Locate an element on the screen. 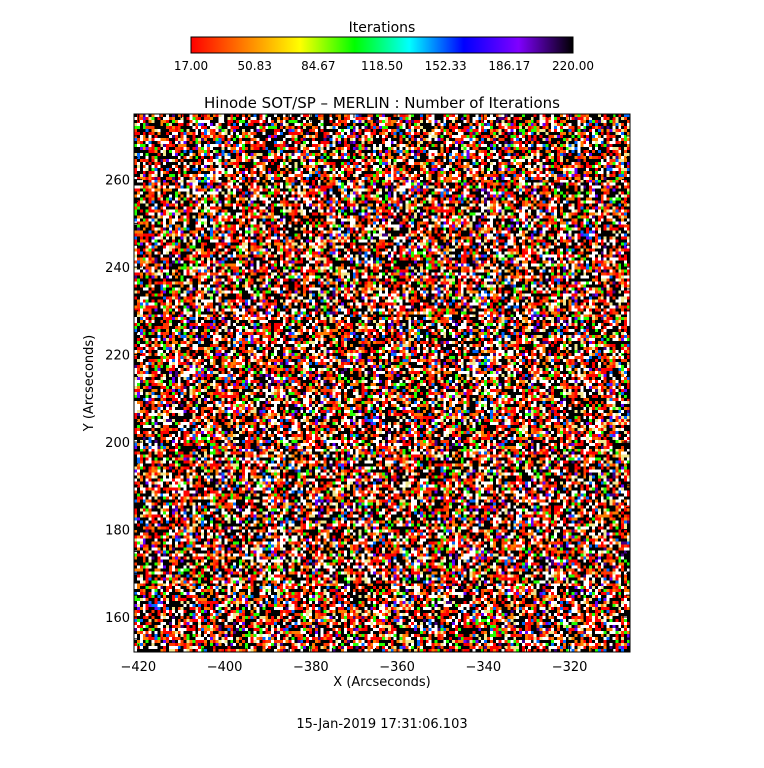  colorbar-tick-label: 50.83 is located at coordinates (254, 66).